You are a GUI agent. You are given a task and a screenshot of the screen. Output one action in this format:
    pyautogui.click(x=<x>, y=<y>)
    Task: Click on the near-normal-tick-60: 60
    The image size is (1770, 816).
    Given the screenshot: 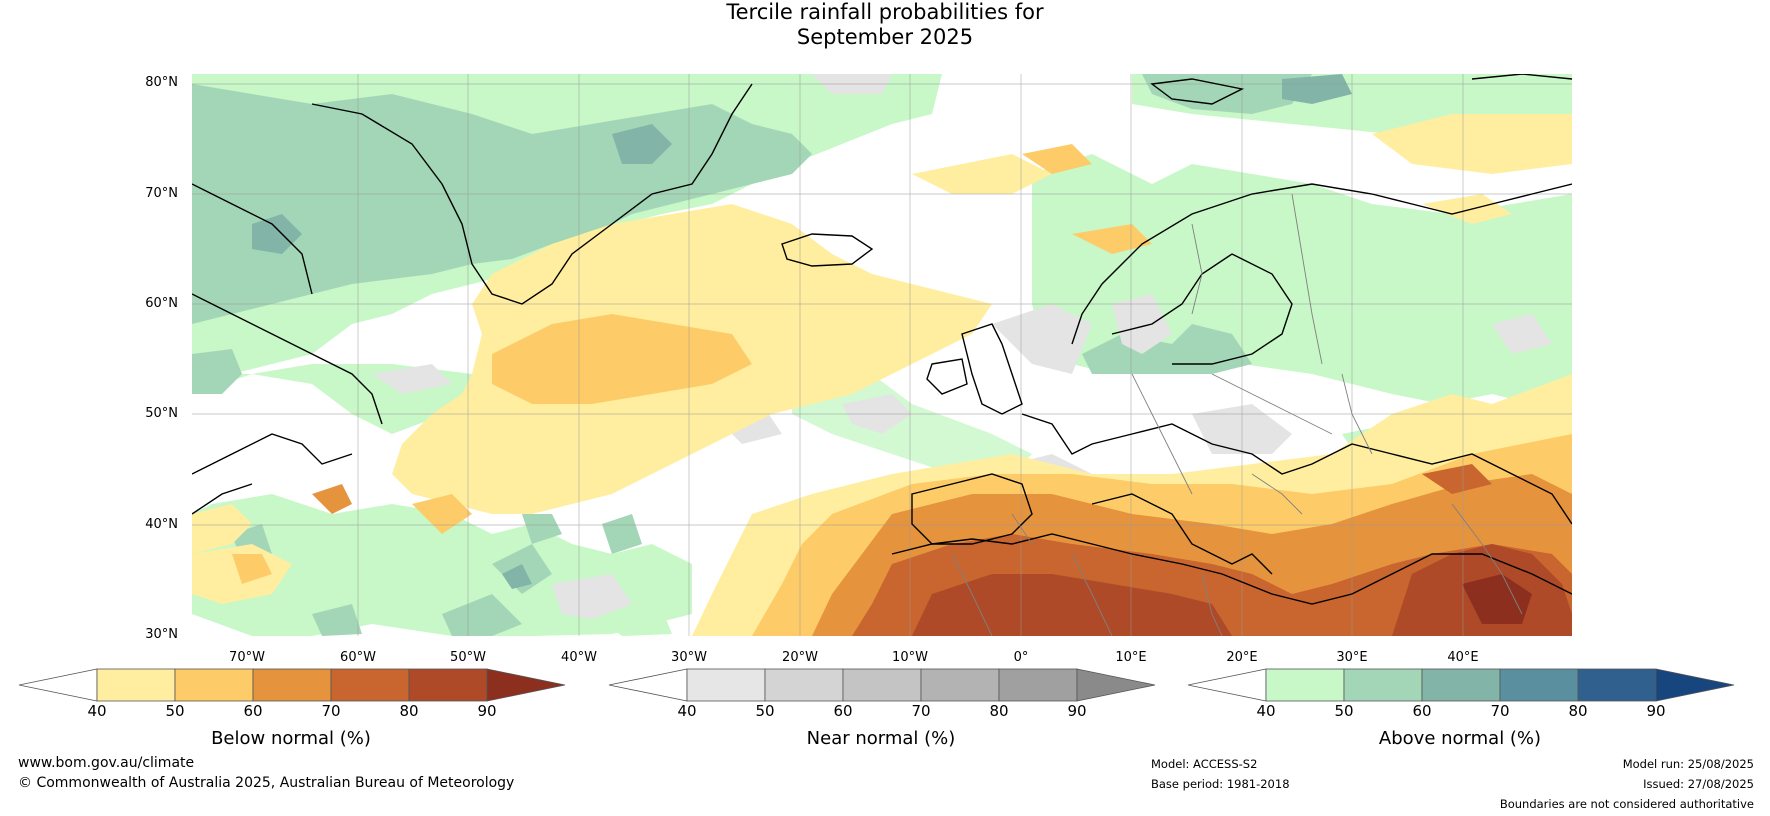 What is the action you would take?
    pyautogui.click(x=843, y=711)
    